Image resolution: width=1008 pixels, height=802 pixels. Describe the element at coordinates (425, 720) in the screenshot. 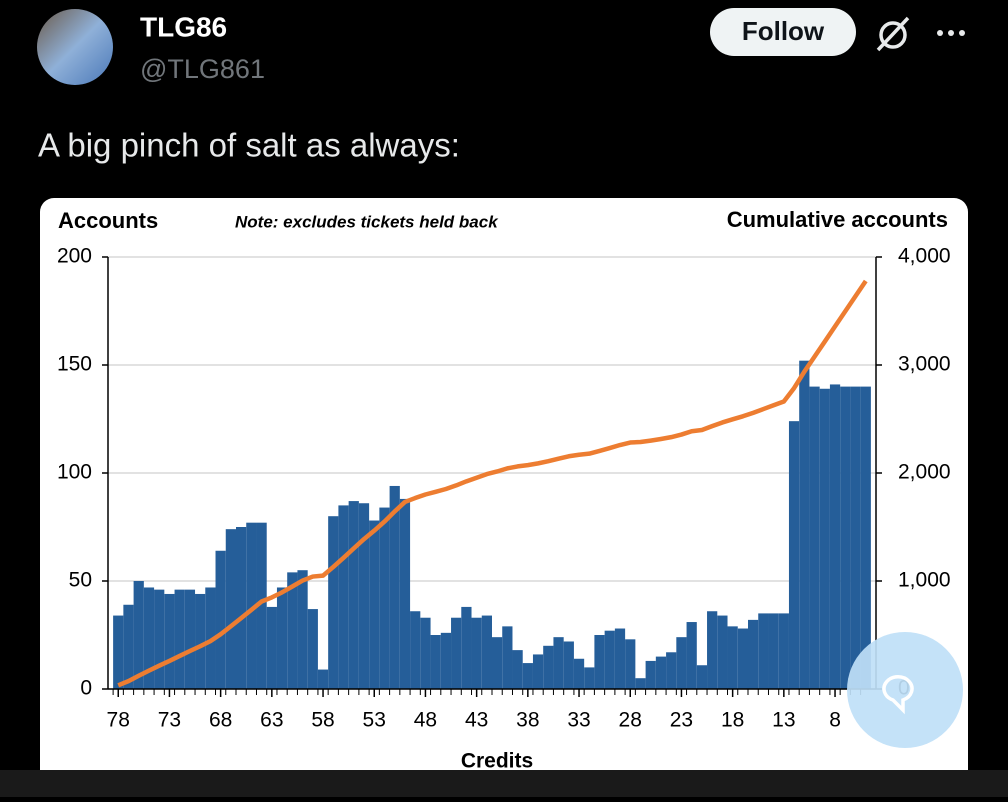

I see `x-tick-label: 48` at that location.